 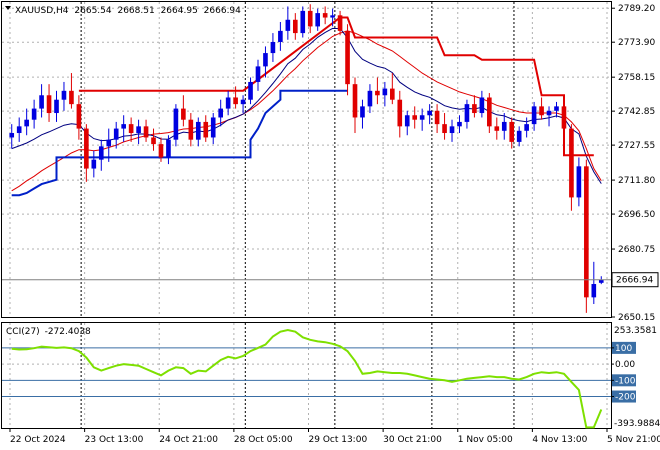 I want to click on price-tick-label: 2711.80, so click(x=636, y=181).